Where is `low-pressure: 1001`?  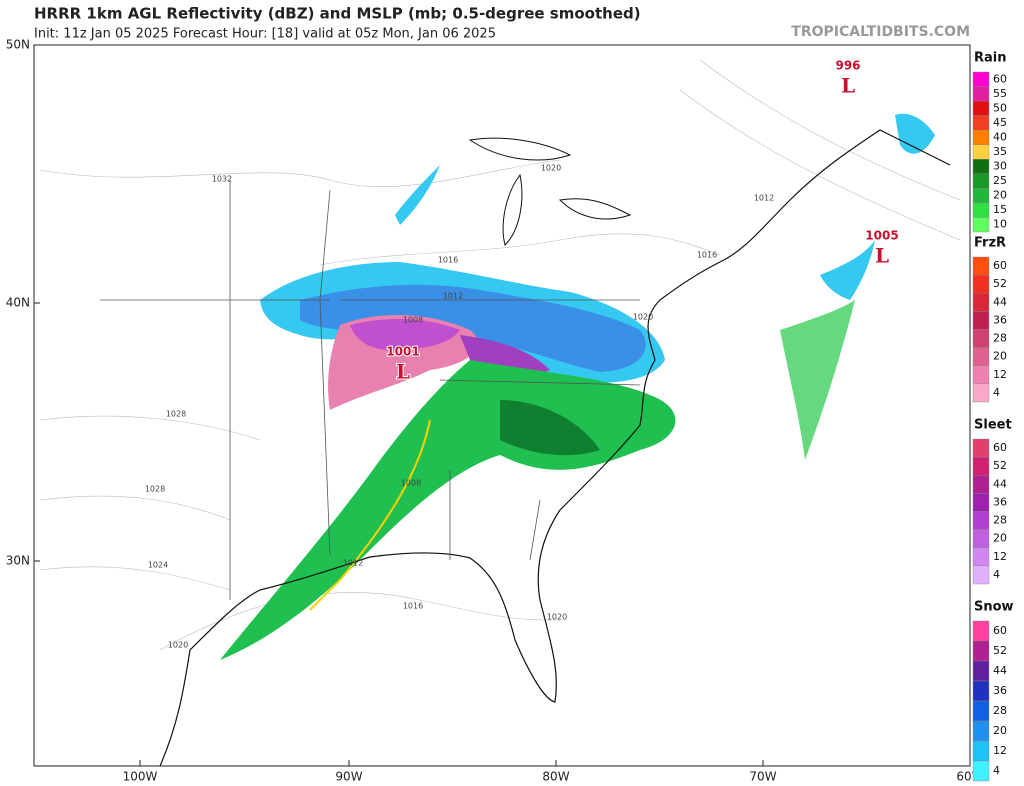 low-pressure: 1001 is located at coordinates (402, 352).